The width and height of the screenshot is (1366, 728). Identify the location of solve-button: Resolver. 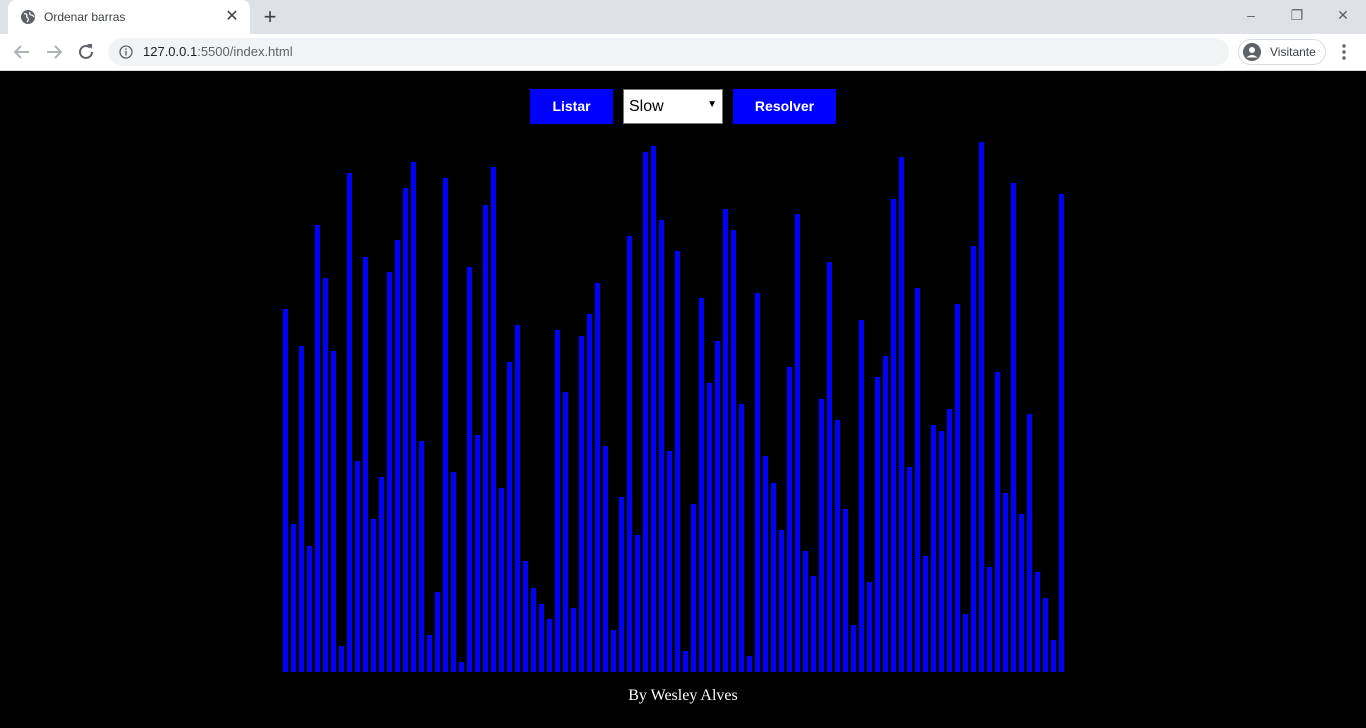
(784, 106).